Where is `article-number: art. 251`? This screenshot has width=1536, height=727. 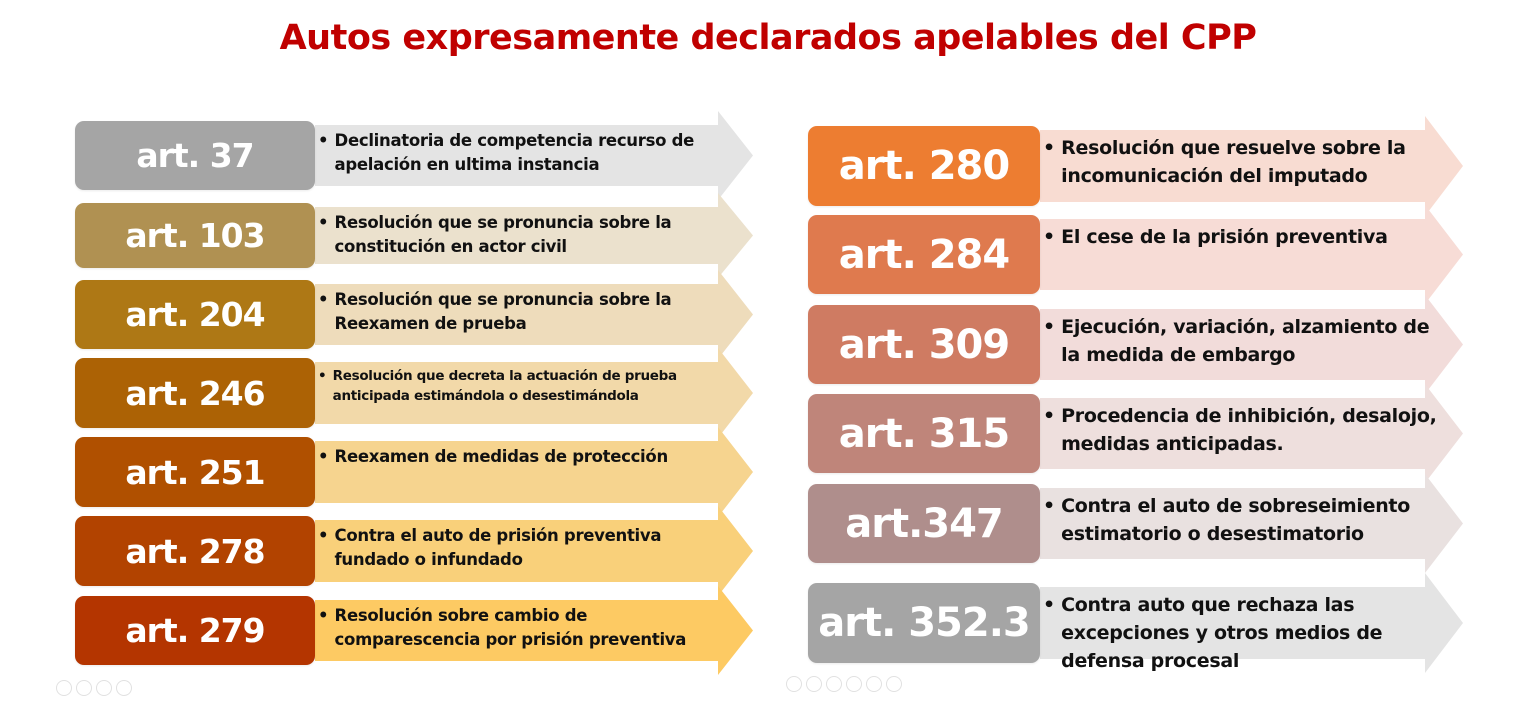
article-number: art. 251 is located at coordinates (195, 472).